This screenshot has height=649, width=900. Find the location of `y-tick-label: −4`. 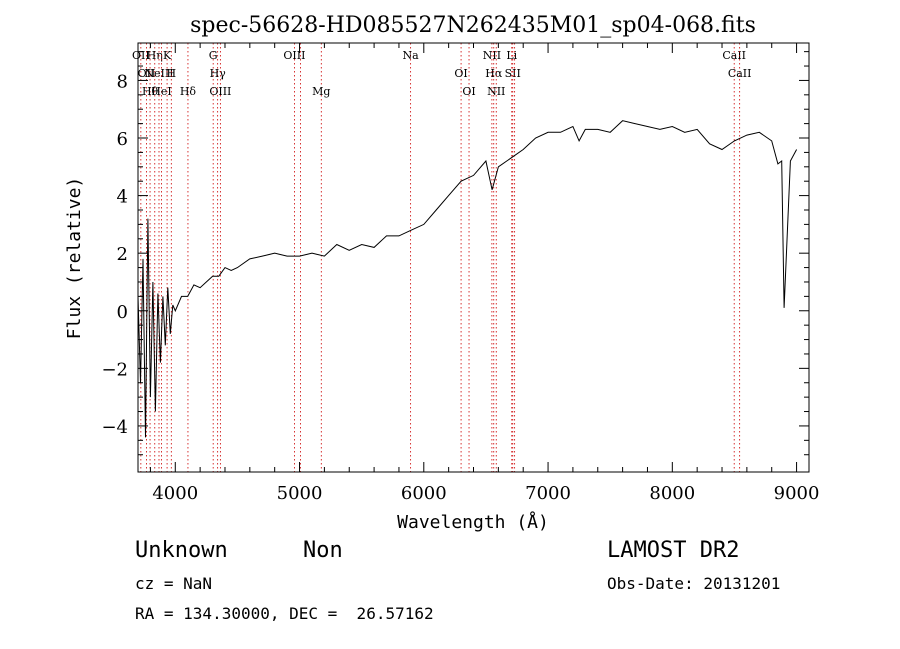

y-tick-label: −4 is located at coordinates (114, 427).